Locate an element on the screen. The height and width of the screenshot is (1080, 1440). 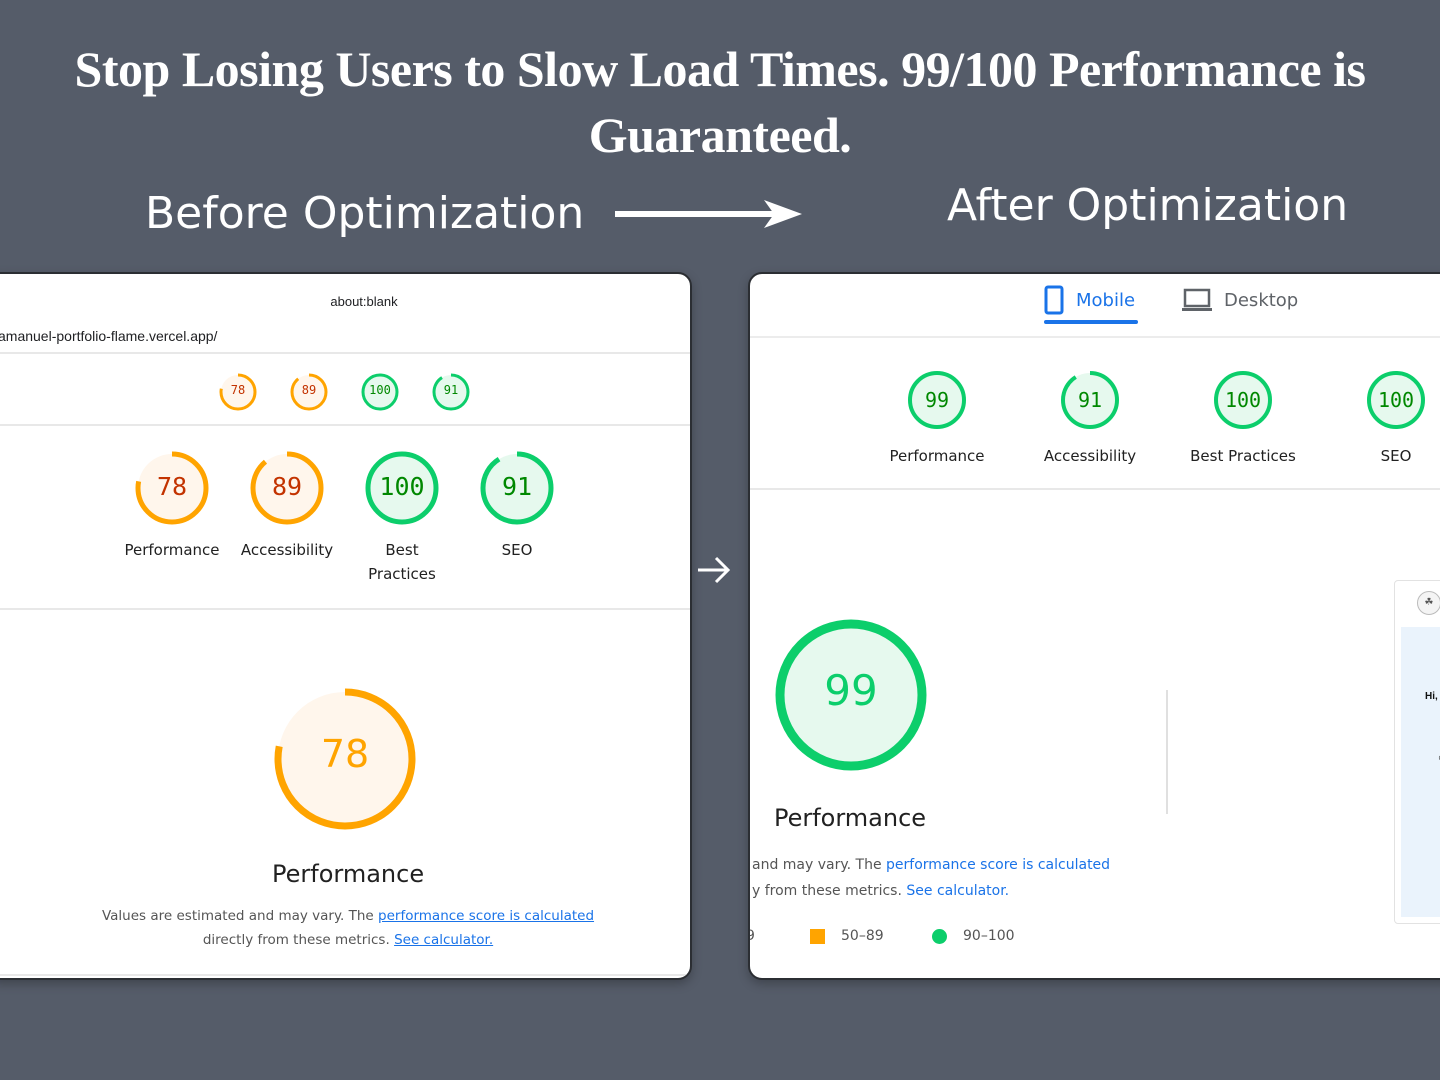
before-label: Before Optimization is located at coordinates (365, 213).